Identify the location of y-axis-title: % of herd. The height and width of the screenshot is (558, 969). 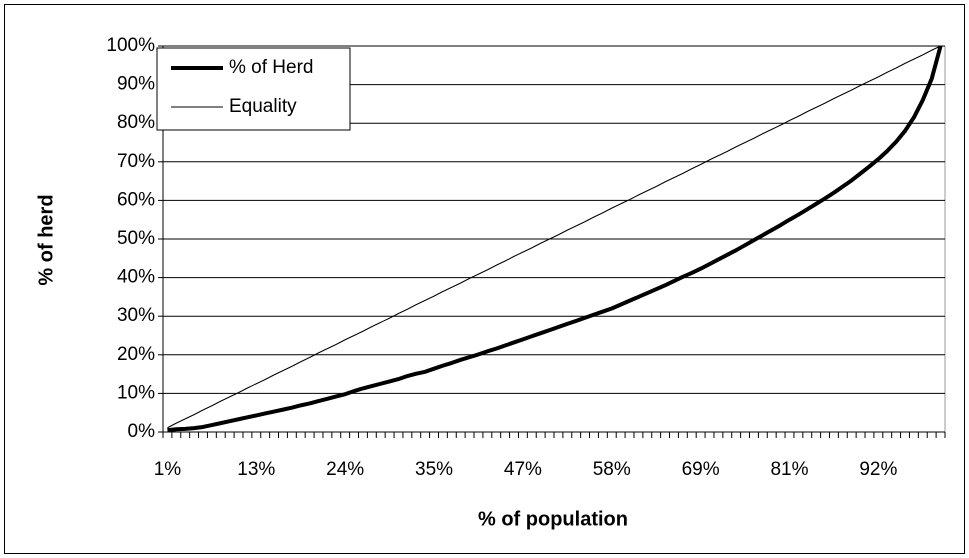
(46, 239).